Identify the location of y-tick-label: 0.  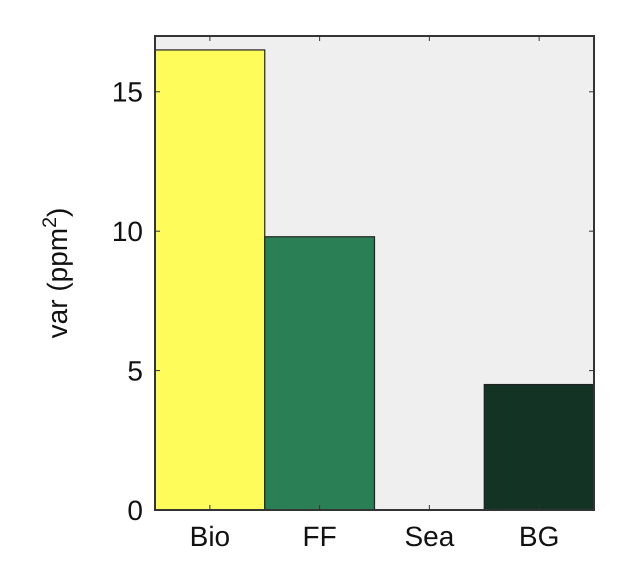
(135, 510).